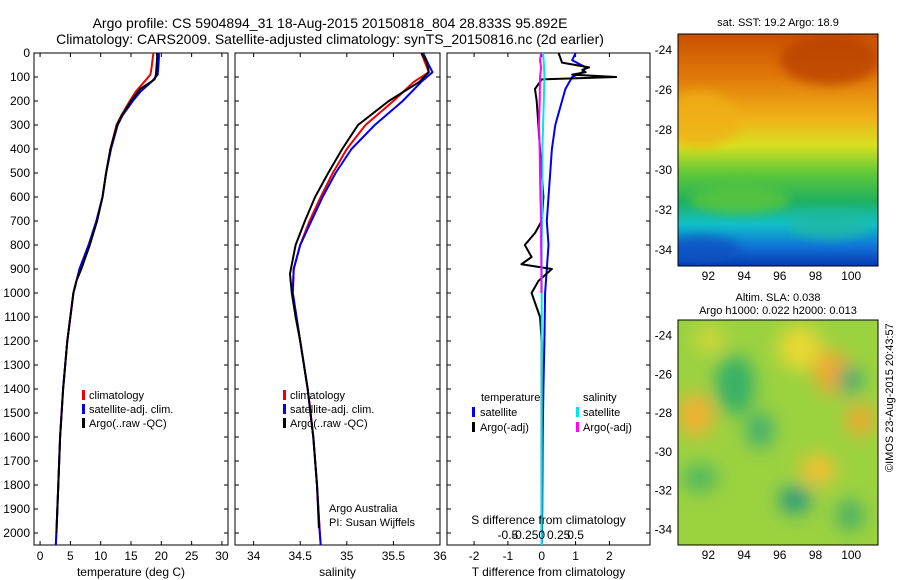 The width and height of the screenshot is (900, 580). I want to click on y-tick-label: 900, so click(20, 269).